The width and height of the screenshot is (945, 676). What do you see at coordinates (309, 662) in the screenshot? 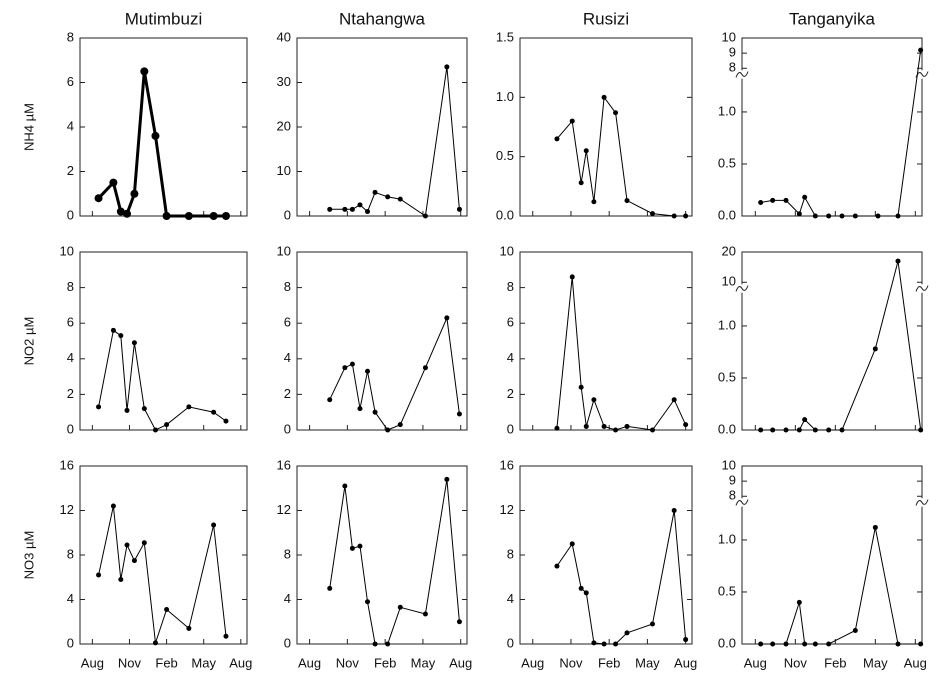
I see `x-tick-label: Aug` at bounding box center [309, 662].